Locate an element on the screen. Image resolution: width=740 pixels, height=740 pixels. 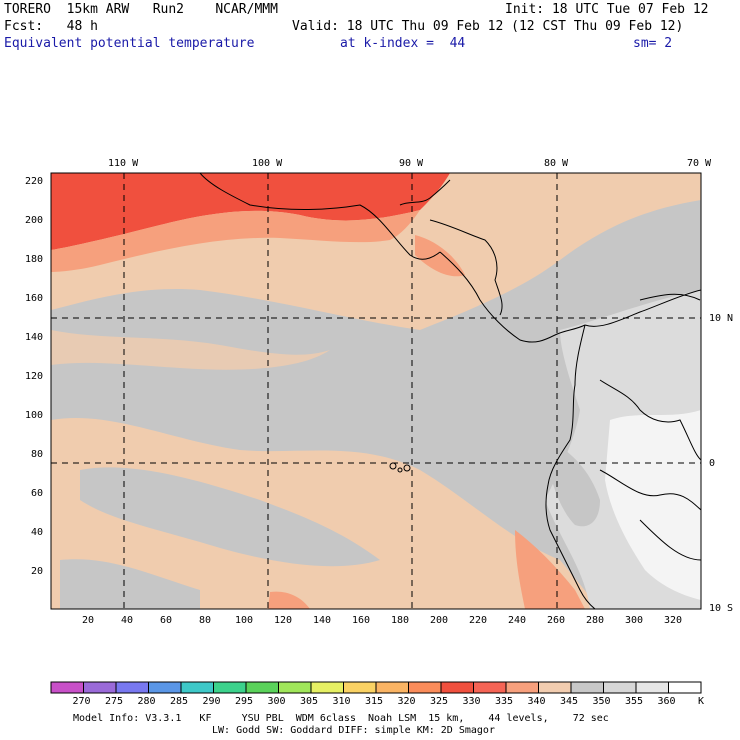
colorbar-level-label: 285 is located at coordinates (179, 701).